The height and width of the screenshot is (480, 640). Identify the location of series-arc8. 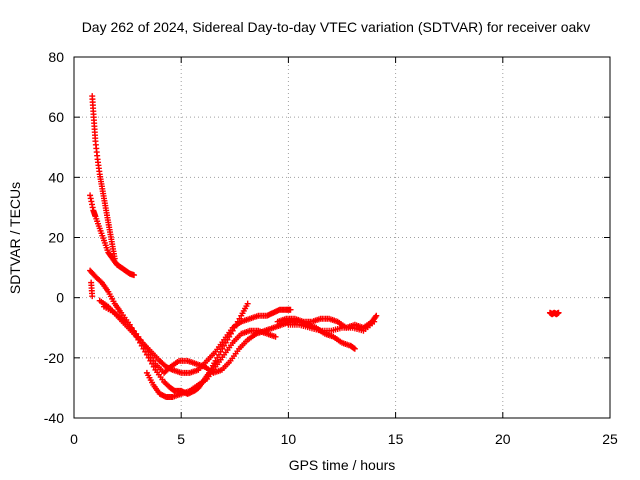
(331, 326).